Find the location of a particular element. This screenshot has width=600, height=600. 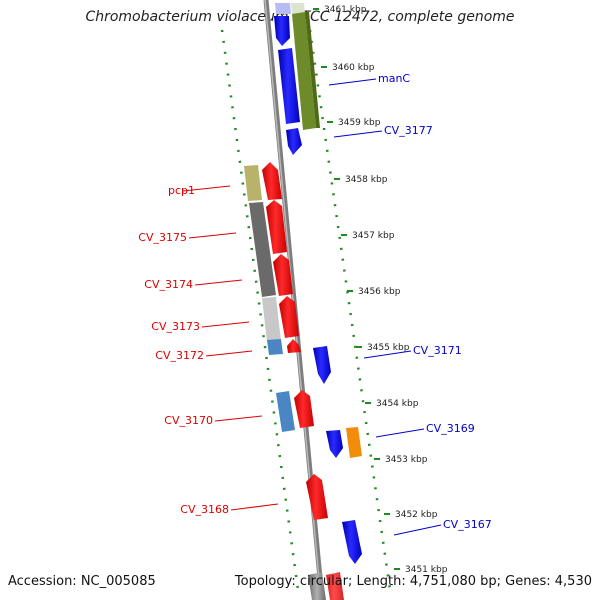

gene-cv3171 is located at coordinates (322, 365).